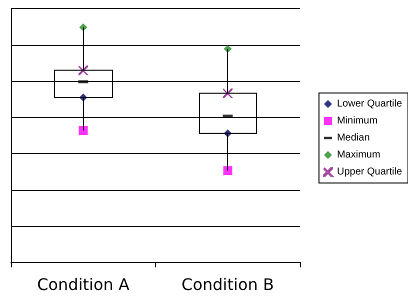 The height and width of the screenshot is (304, 408). What do you see at coordinates (358, 155) in the screenshot?
I see `legend-label: Maximum` at bounding box center [358, 155].